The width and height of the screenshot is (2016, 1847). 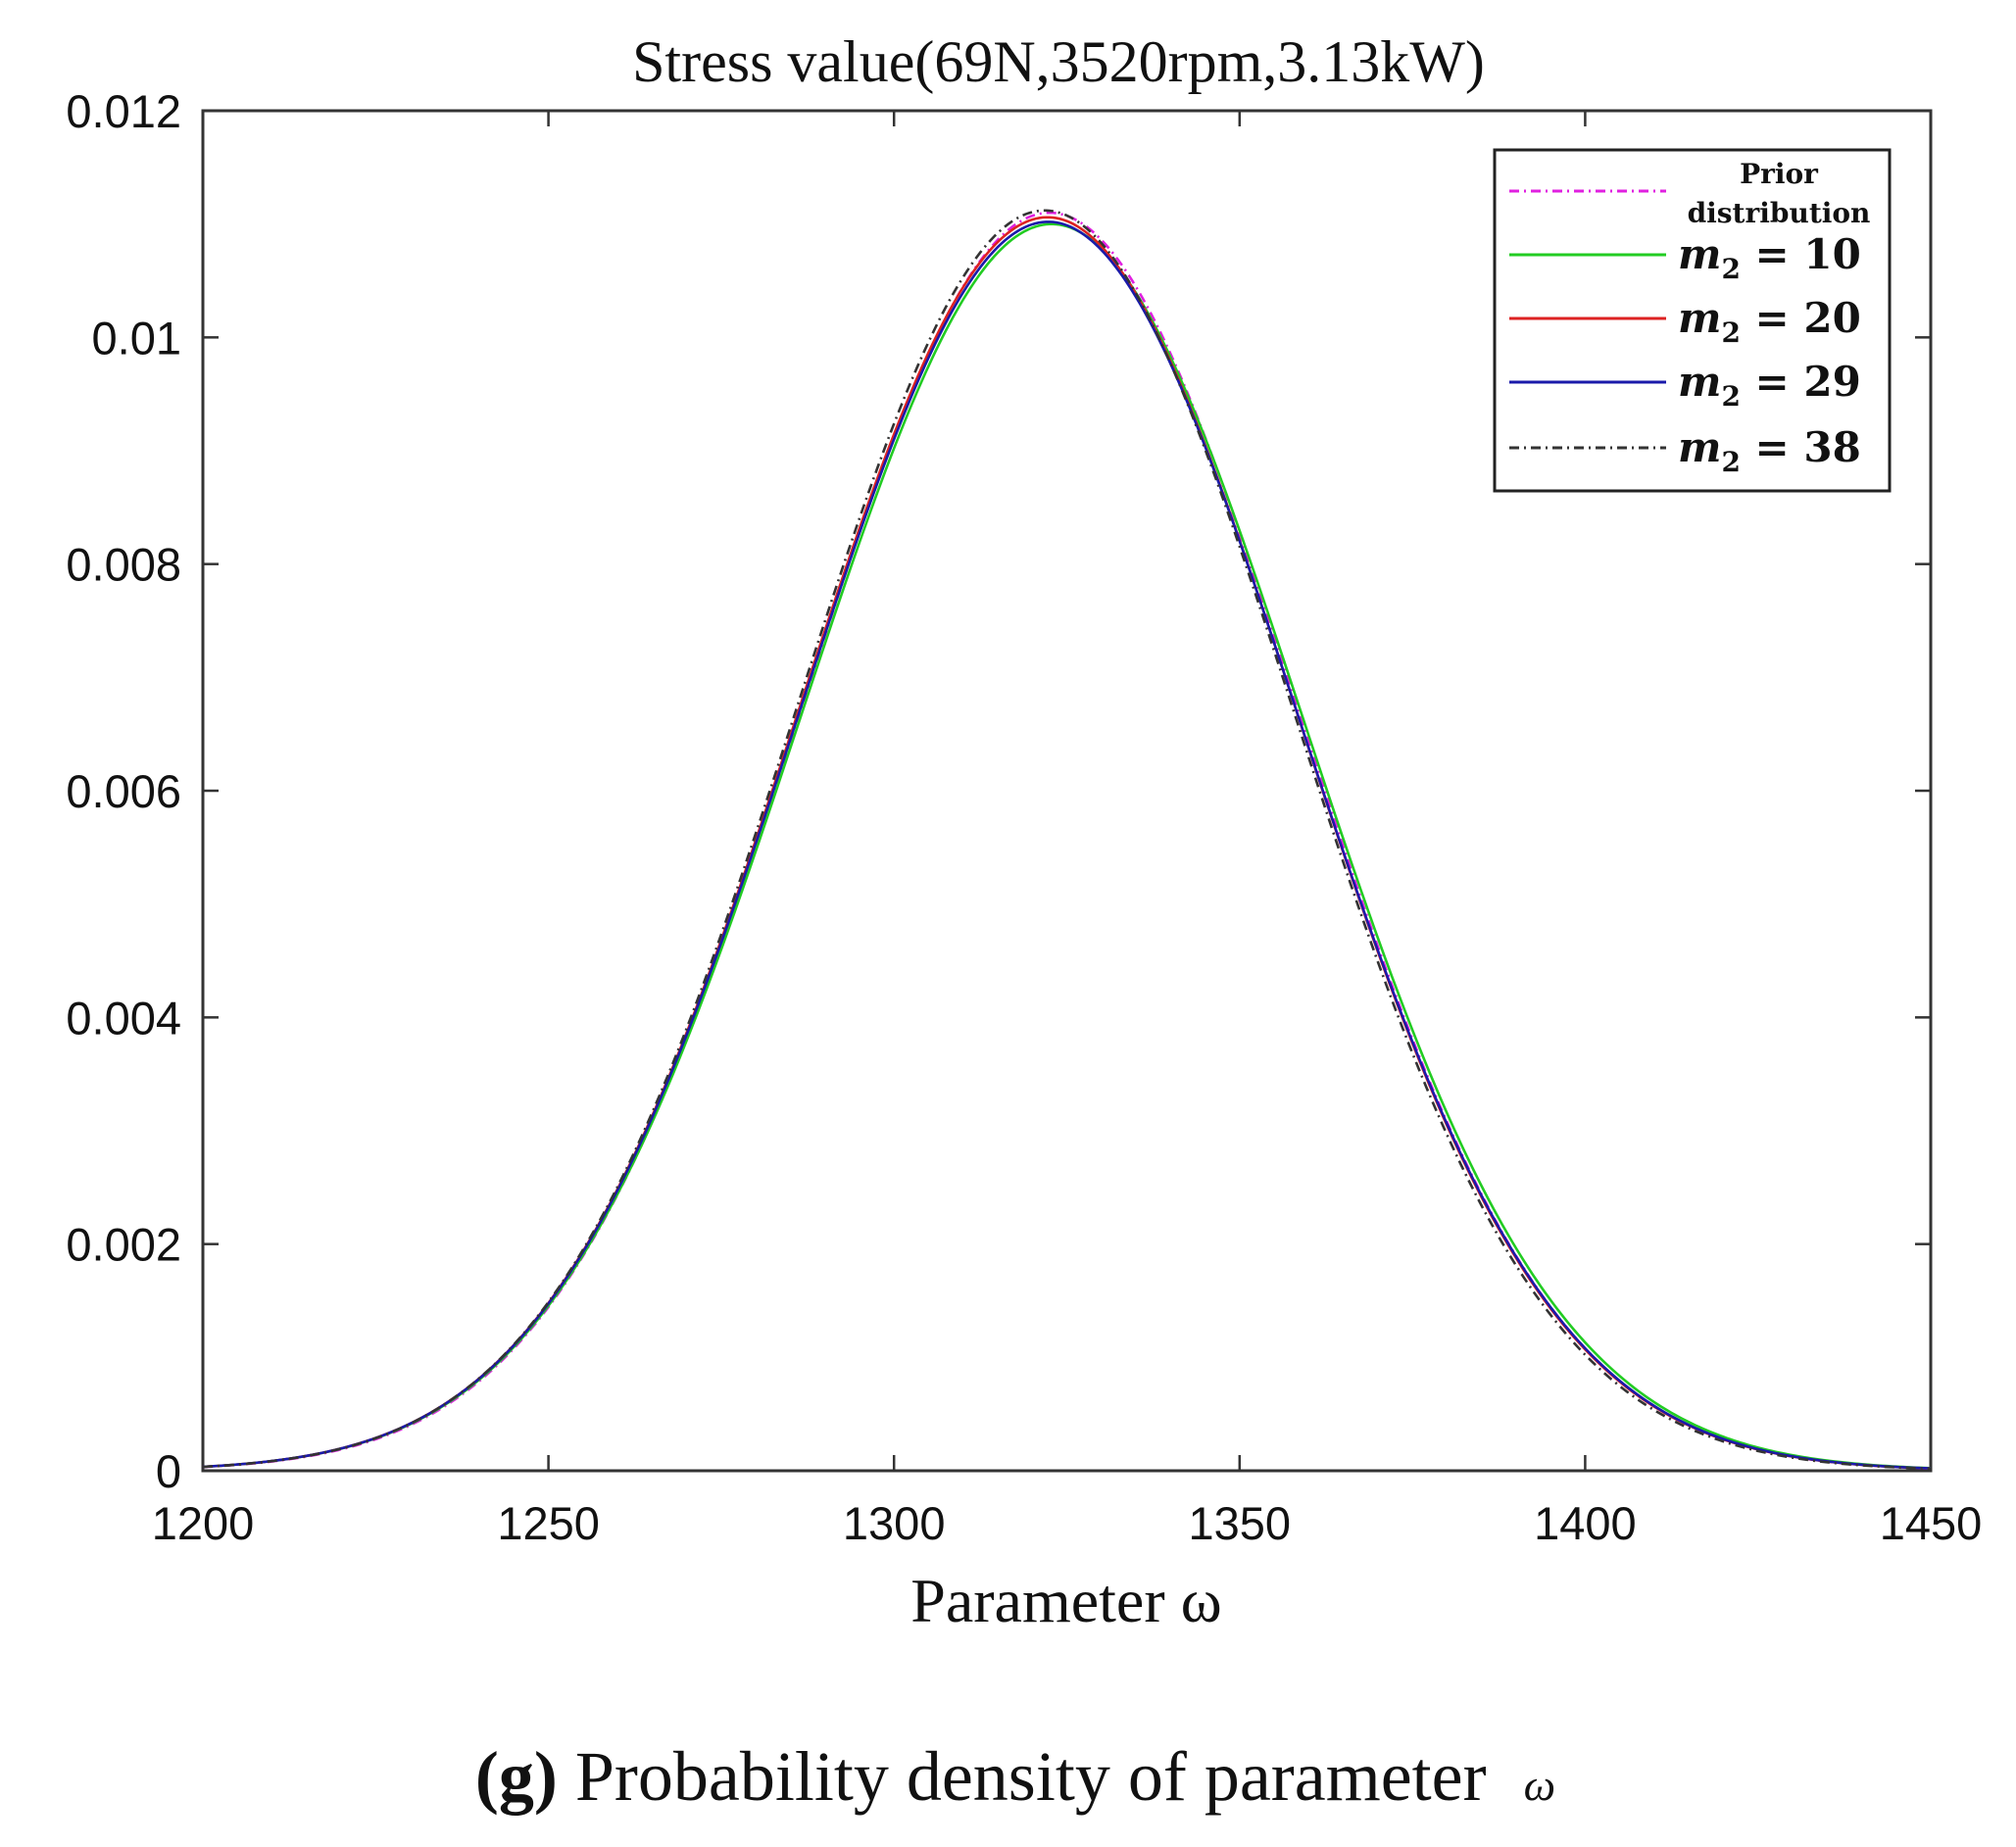 I want to click on caption-text: Probability density of parameter, so click(x=1031, y=1776).